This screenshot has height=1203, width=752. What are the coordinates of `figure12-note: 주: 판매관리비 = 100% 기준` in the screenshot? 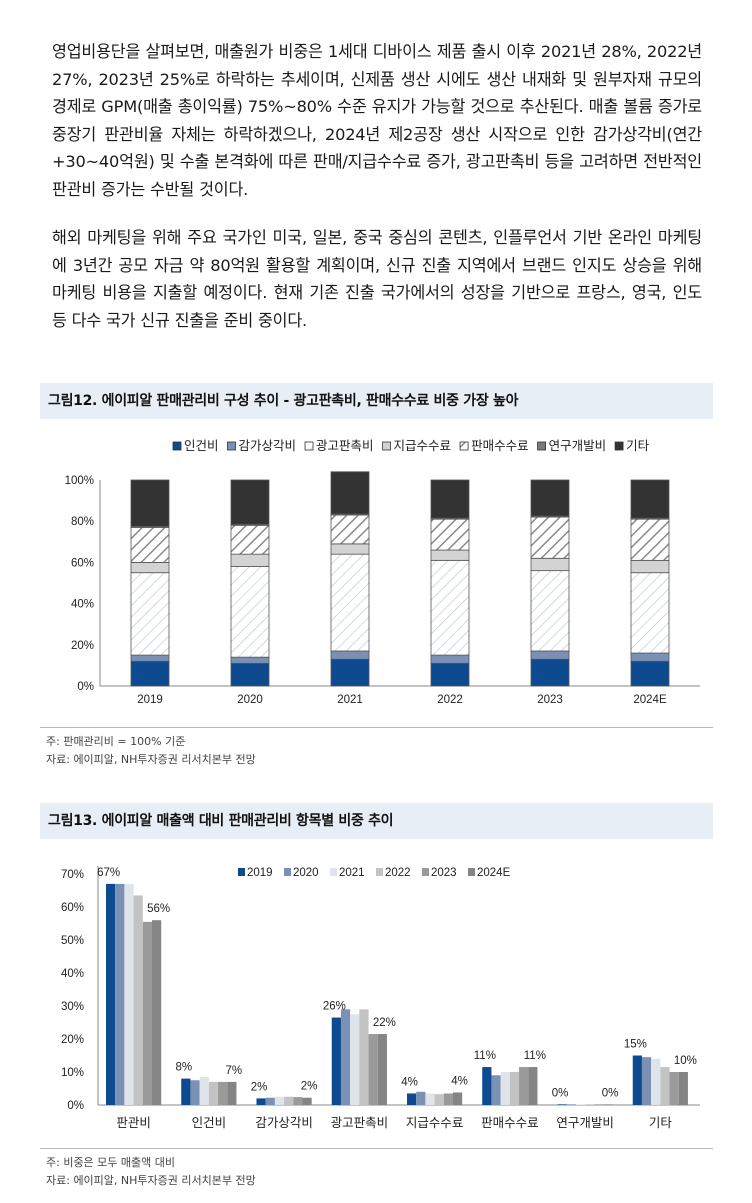 It's located at (116, 741).